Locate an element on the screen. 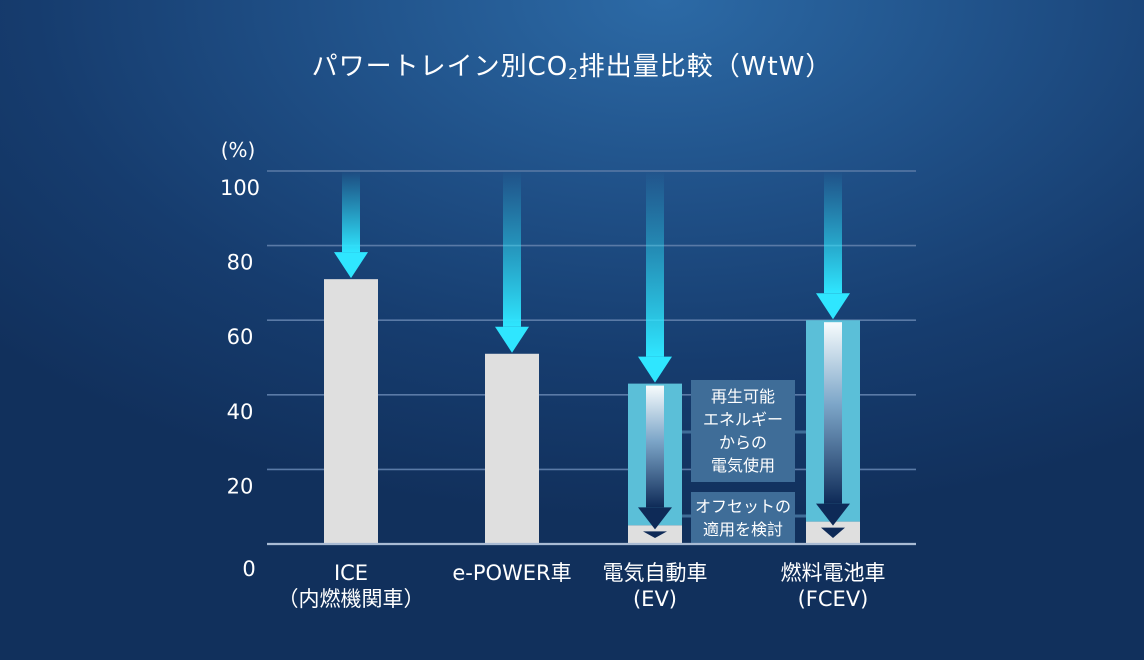 The image size is (1144, 660). y-tick-label: 0 is located at coordinates (248, 569).